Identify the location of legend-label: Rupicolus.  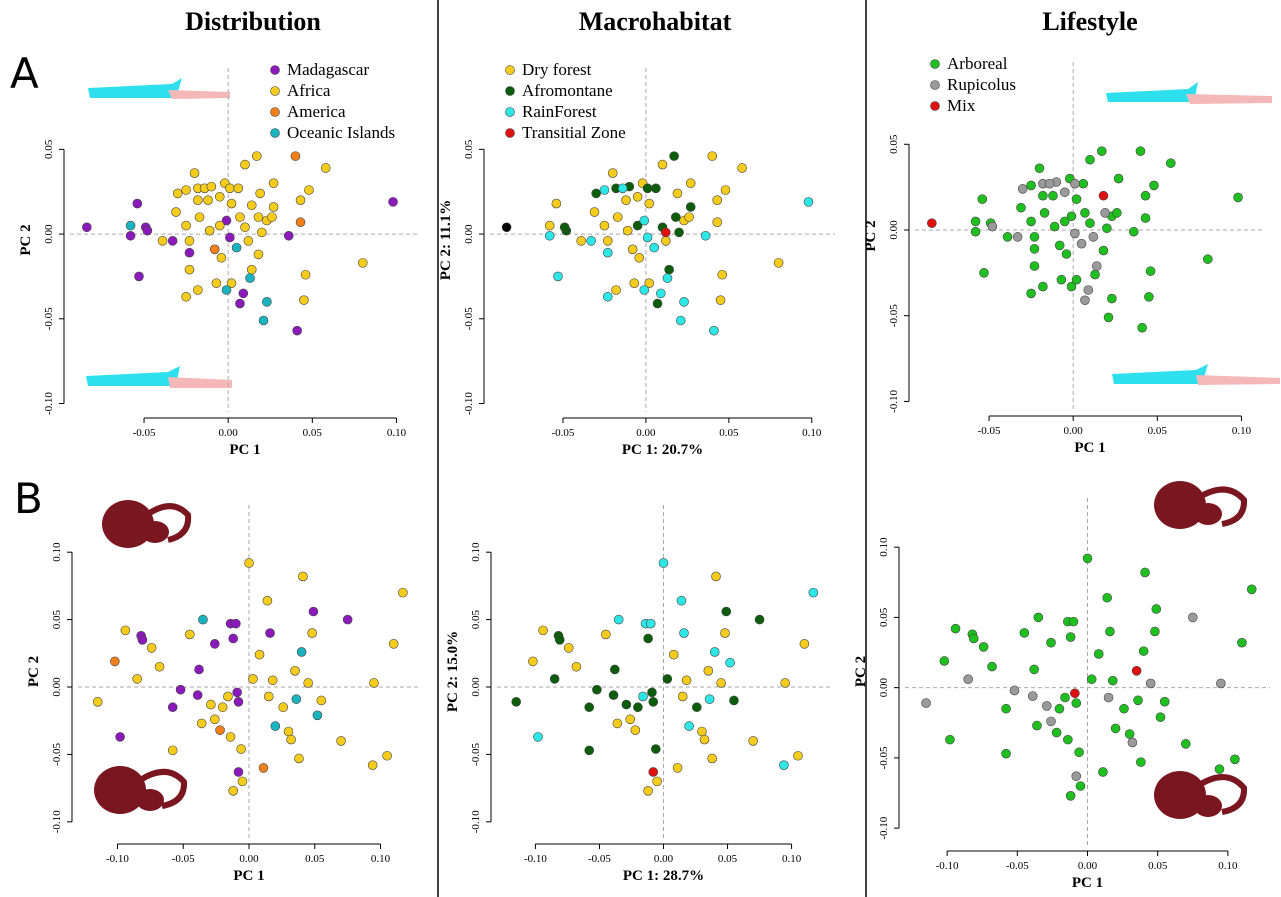
(981, 84).